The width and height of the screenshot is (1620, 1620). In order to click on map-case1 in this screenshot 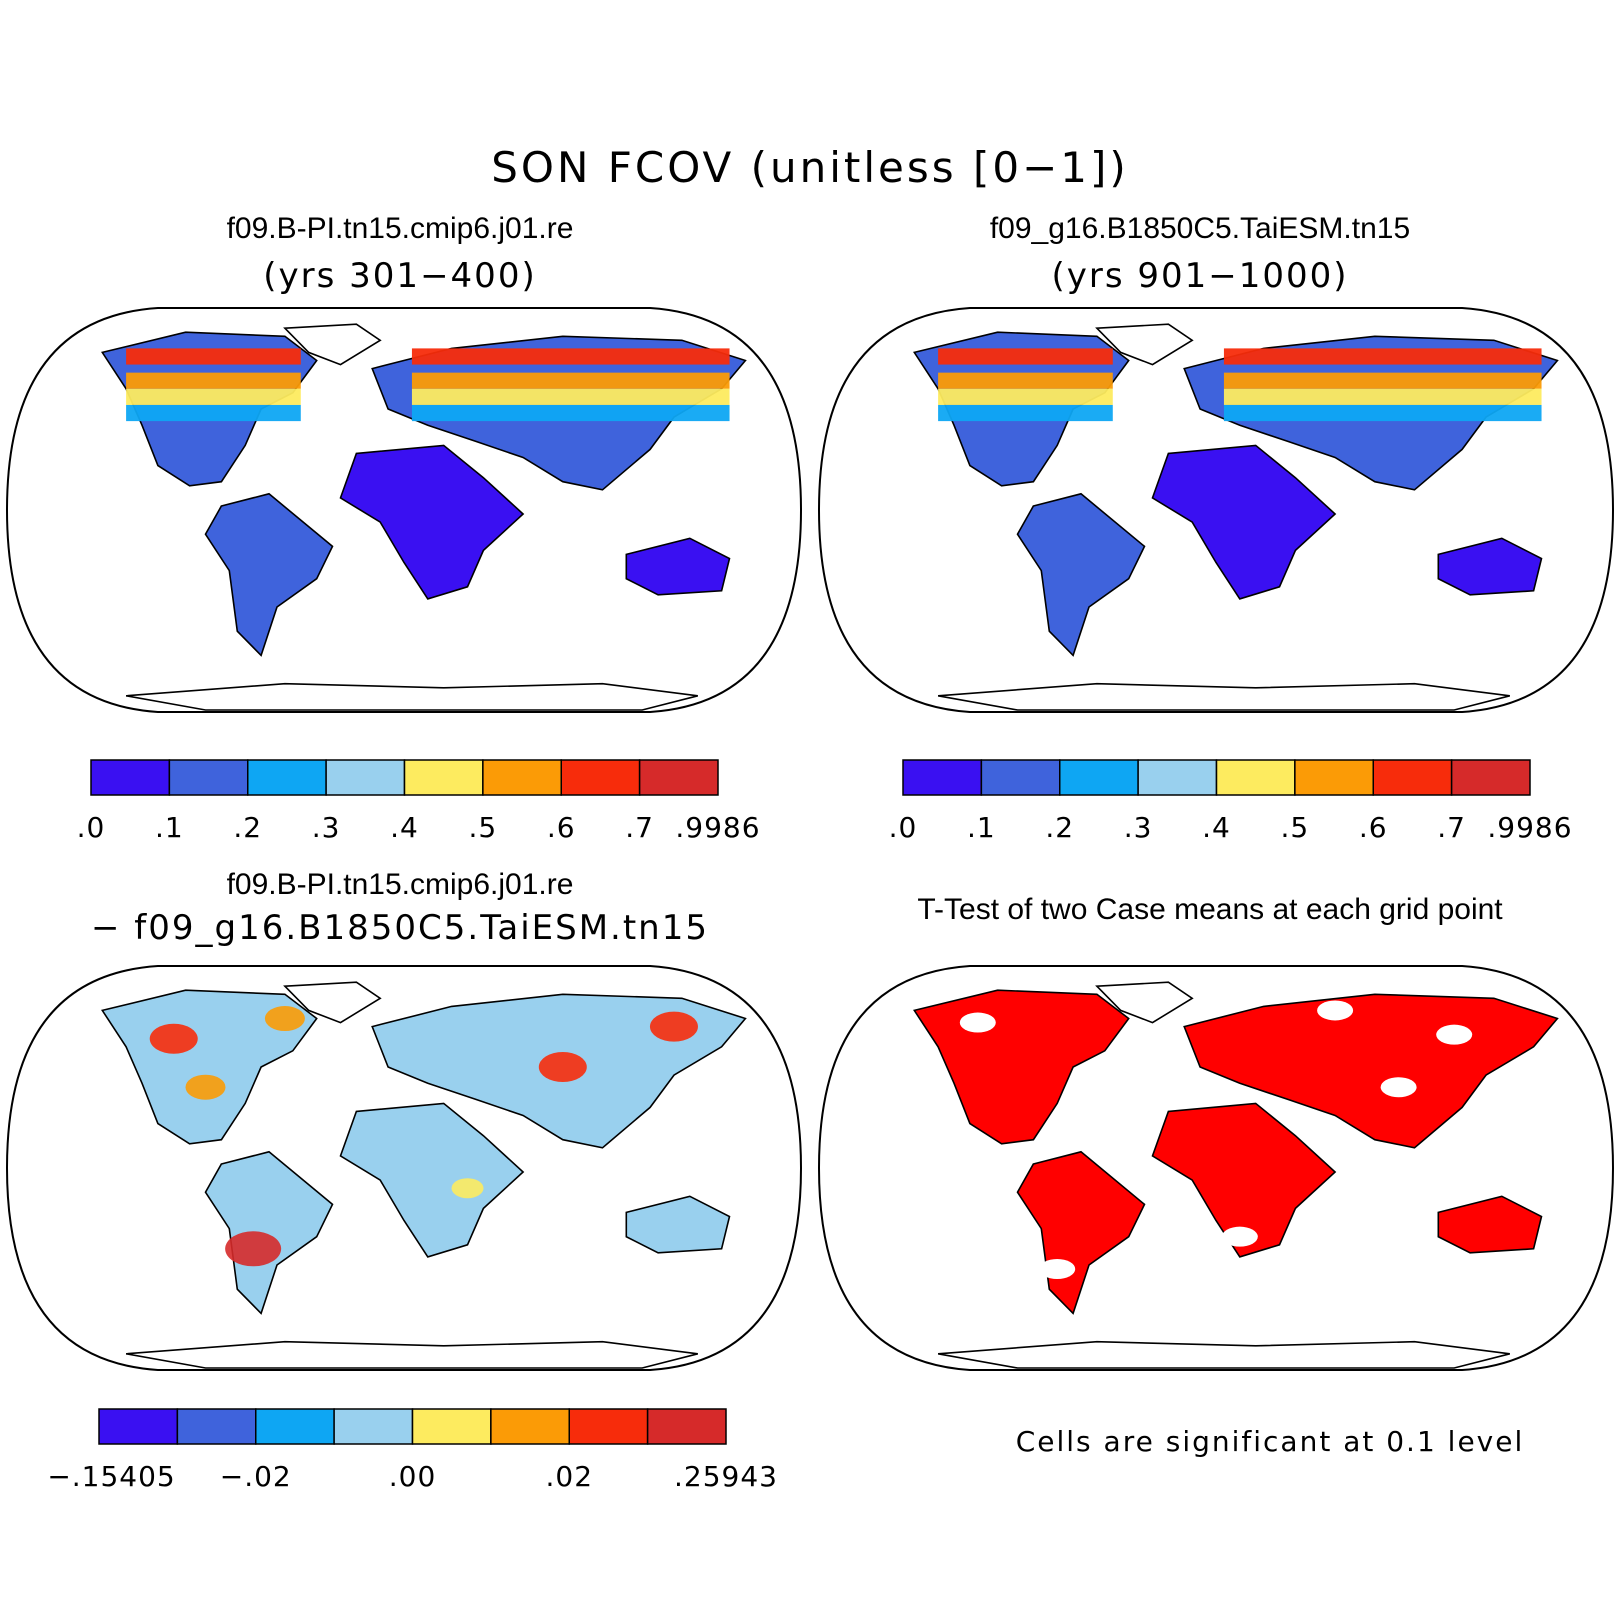, I will do `click(404, 510)`.